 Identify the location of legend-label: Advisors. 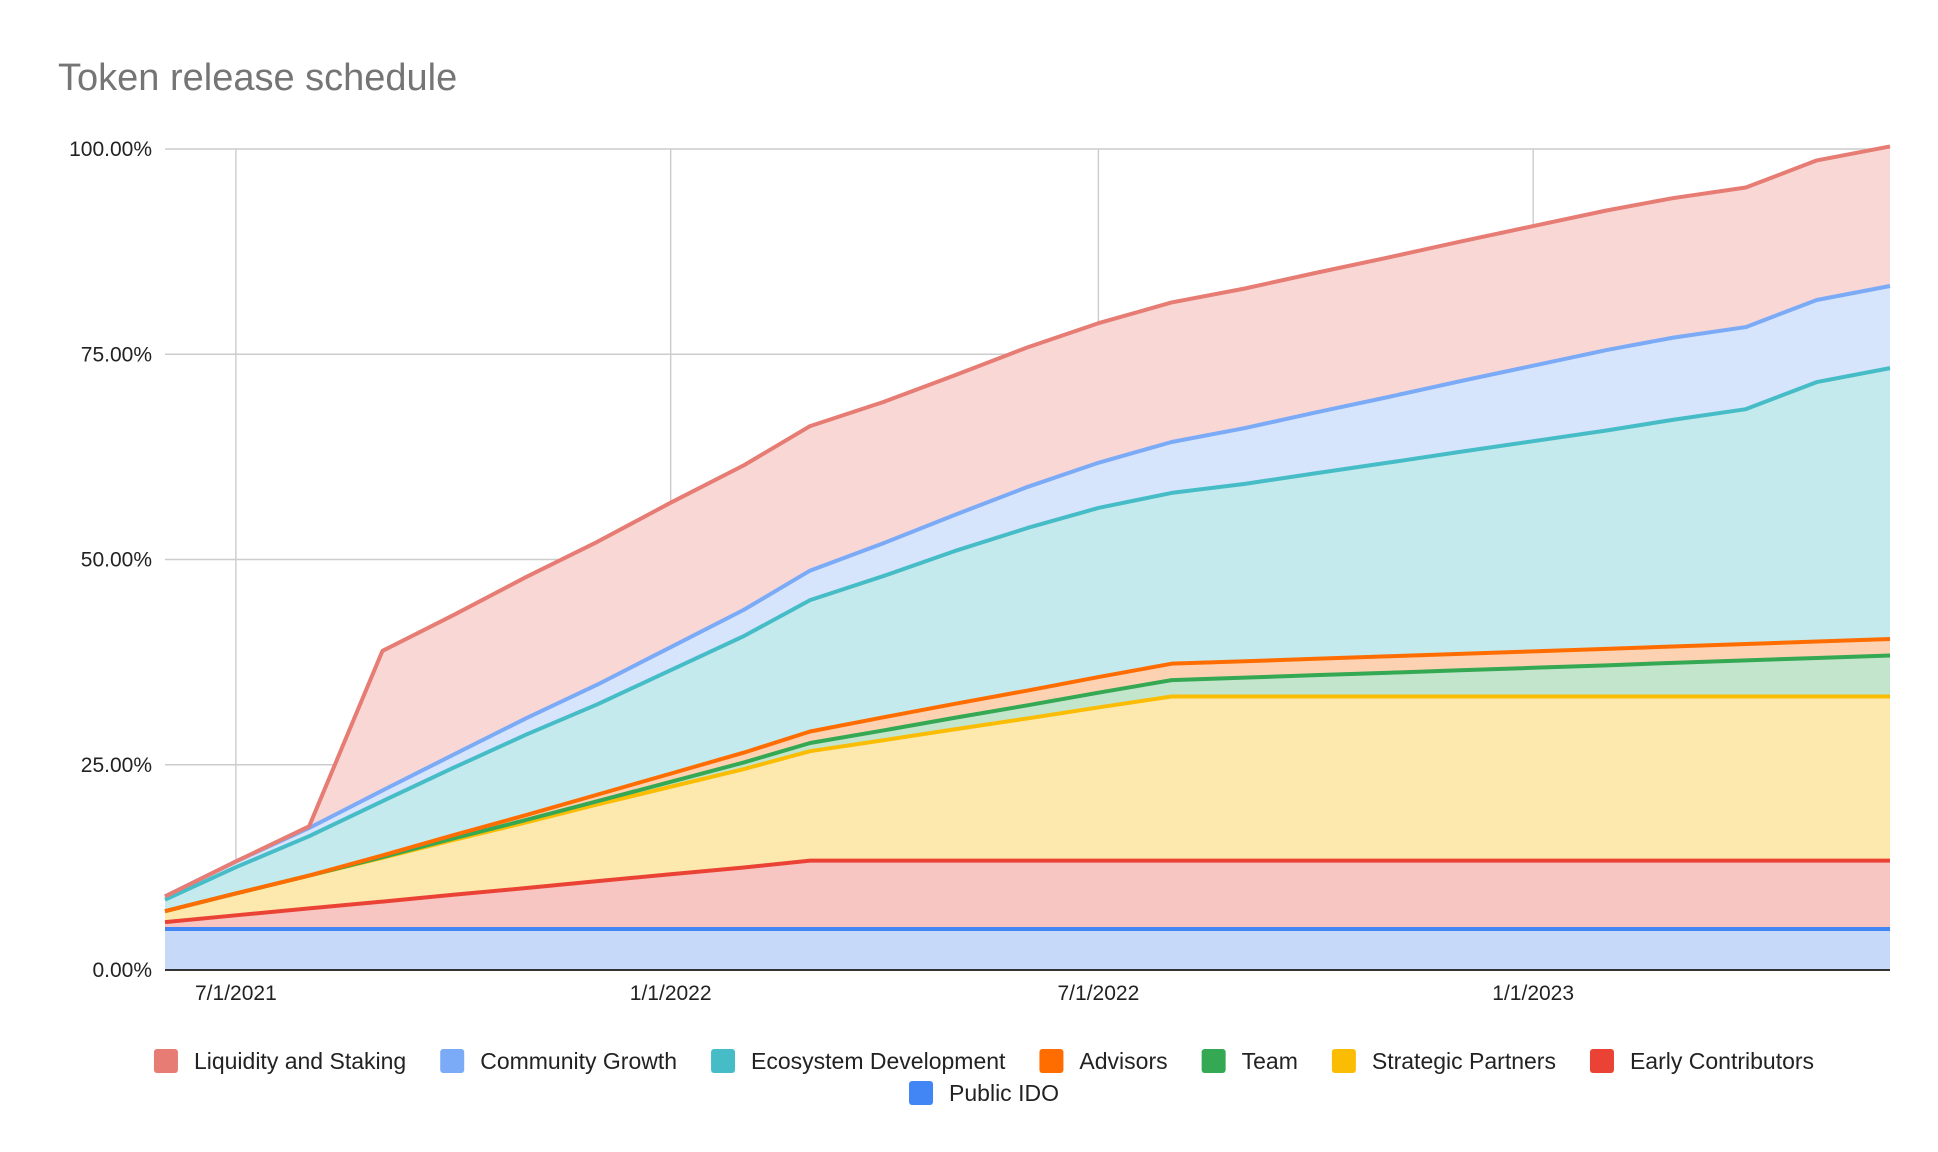
(1123, 1061).